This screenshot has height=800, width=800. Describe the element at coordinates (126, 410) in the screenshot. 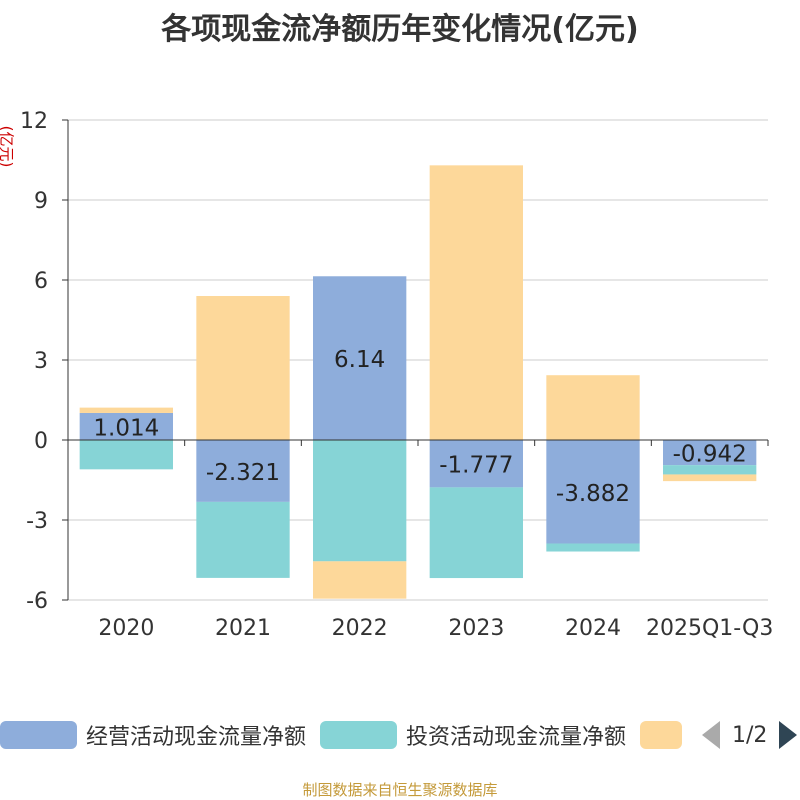

I see `bar-series2-2020` at that location.